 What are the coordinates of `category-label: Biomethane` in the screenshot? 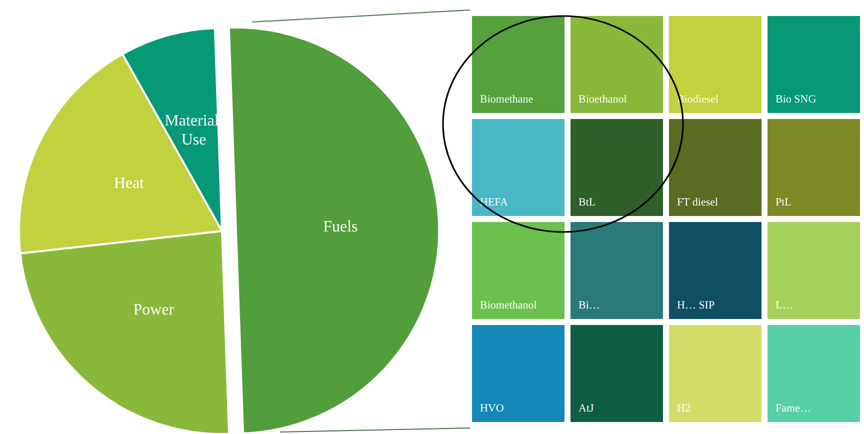 It's located at (507, 100).